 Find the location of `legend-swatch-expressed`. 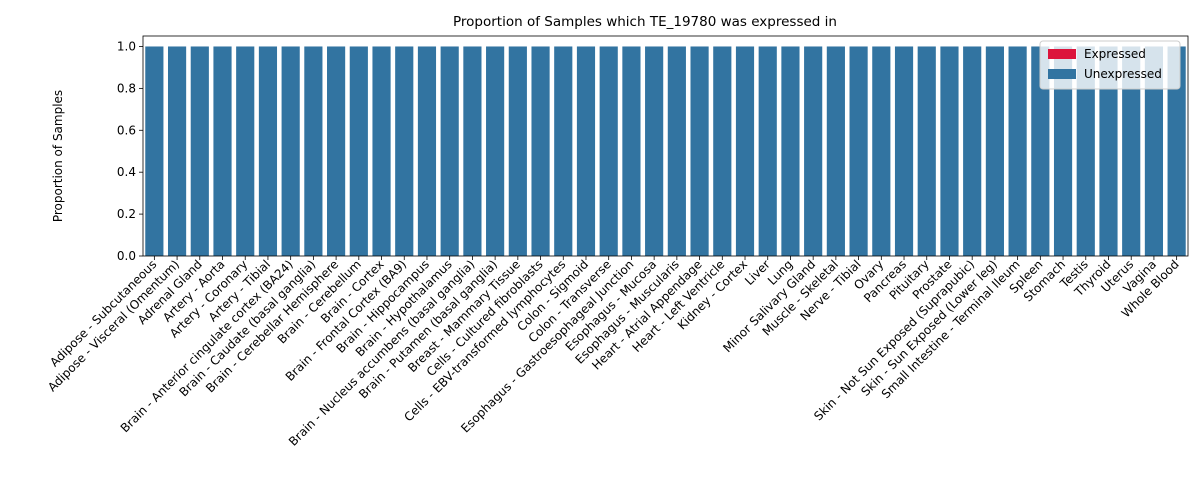

legend-swatch-expressed is located at coordinates (1062, 54).